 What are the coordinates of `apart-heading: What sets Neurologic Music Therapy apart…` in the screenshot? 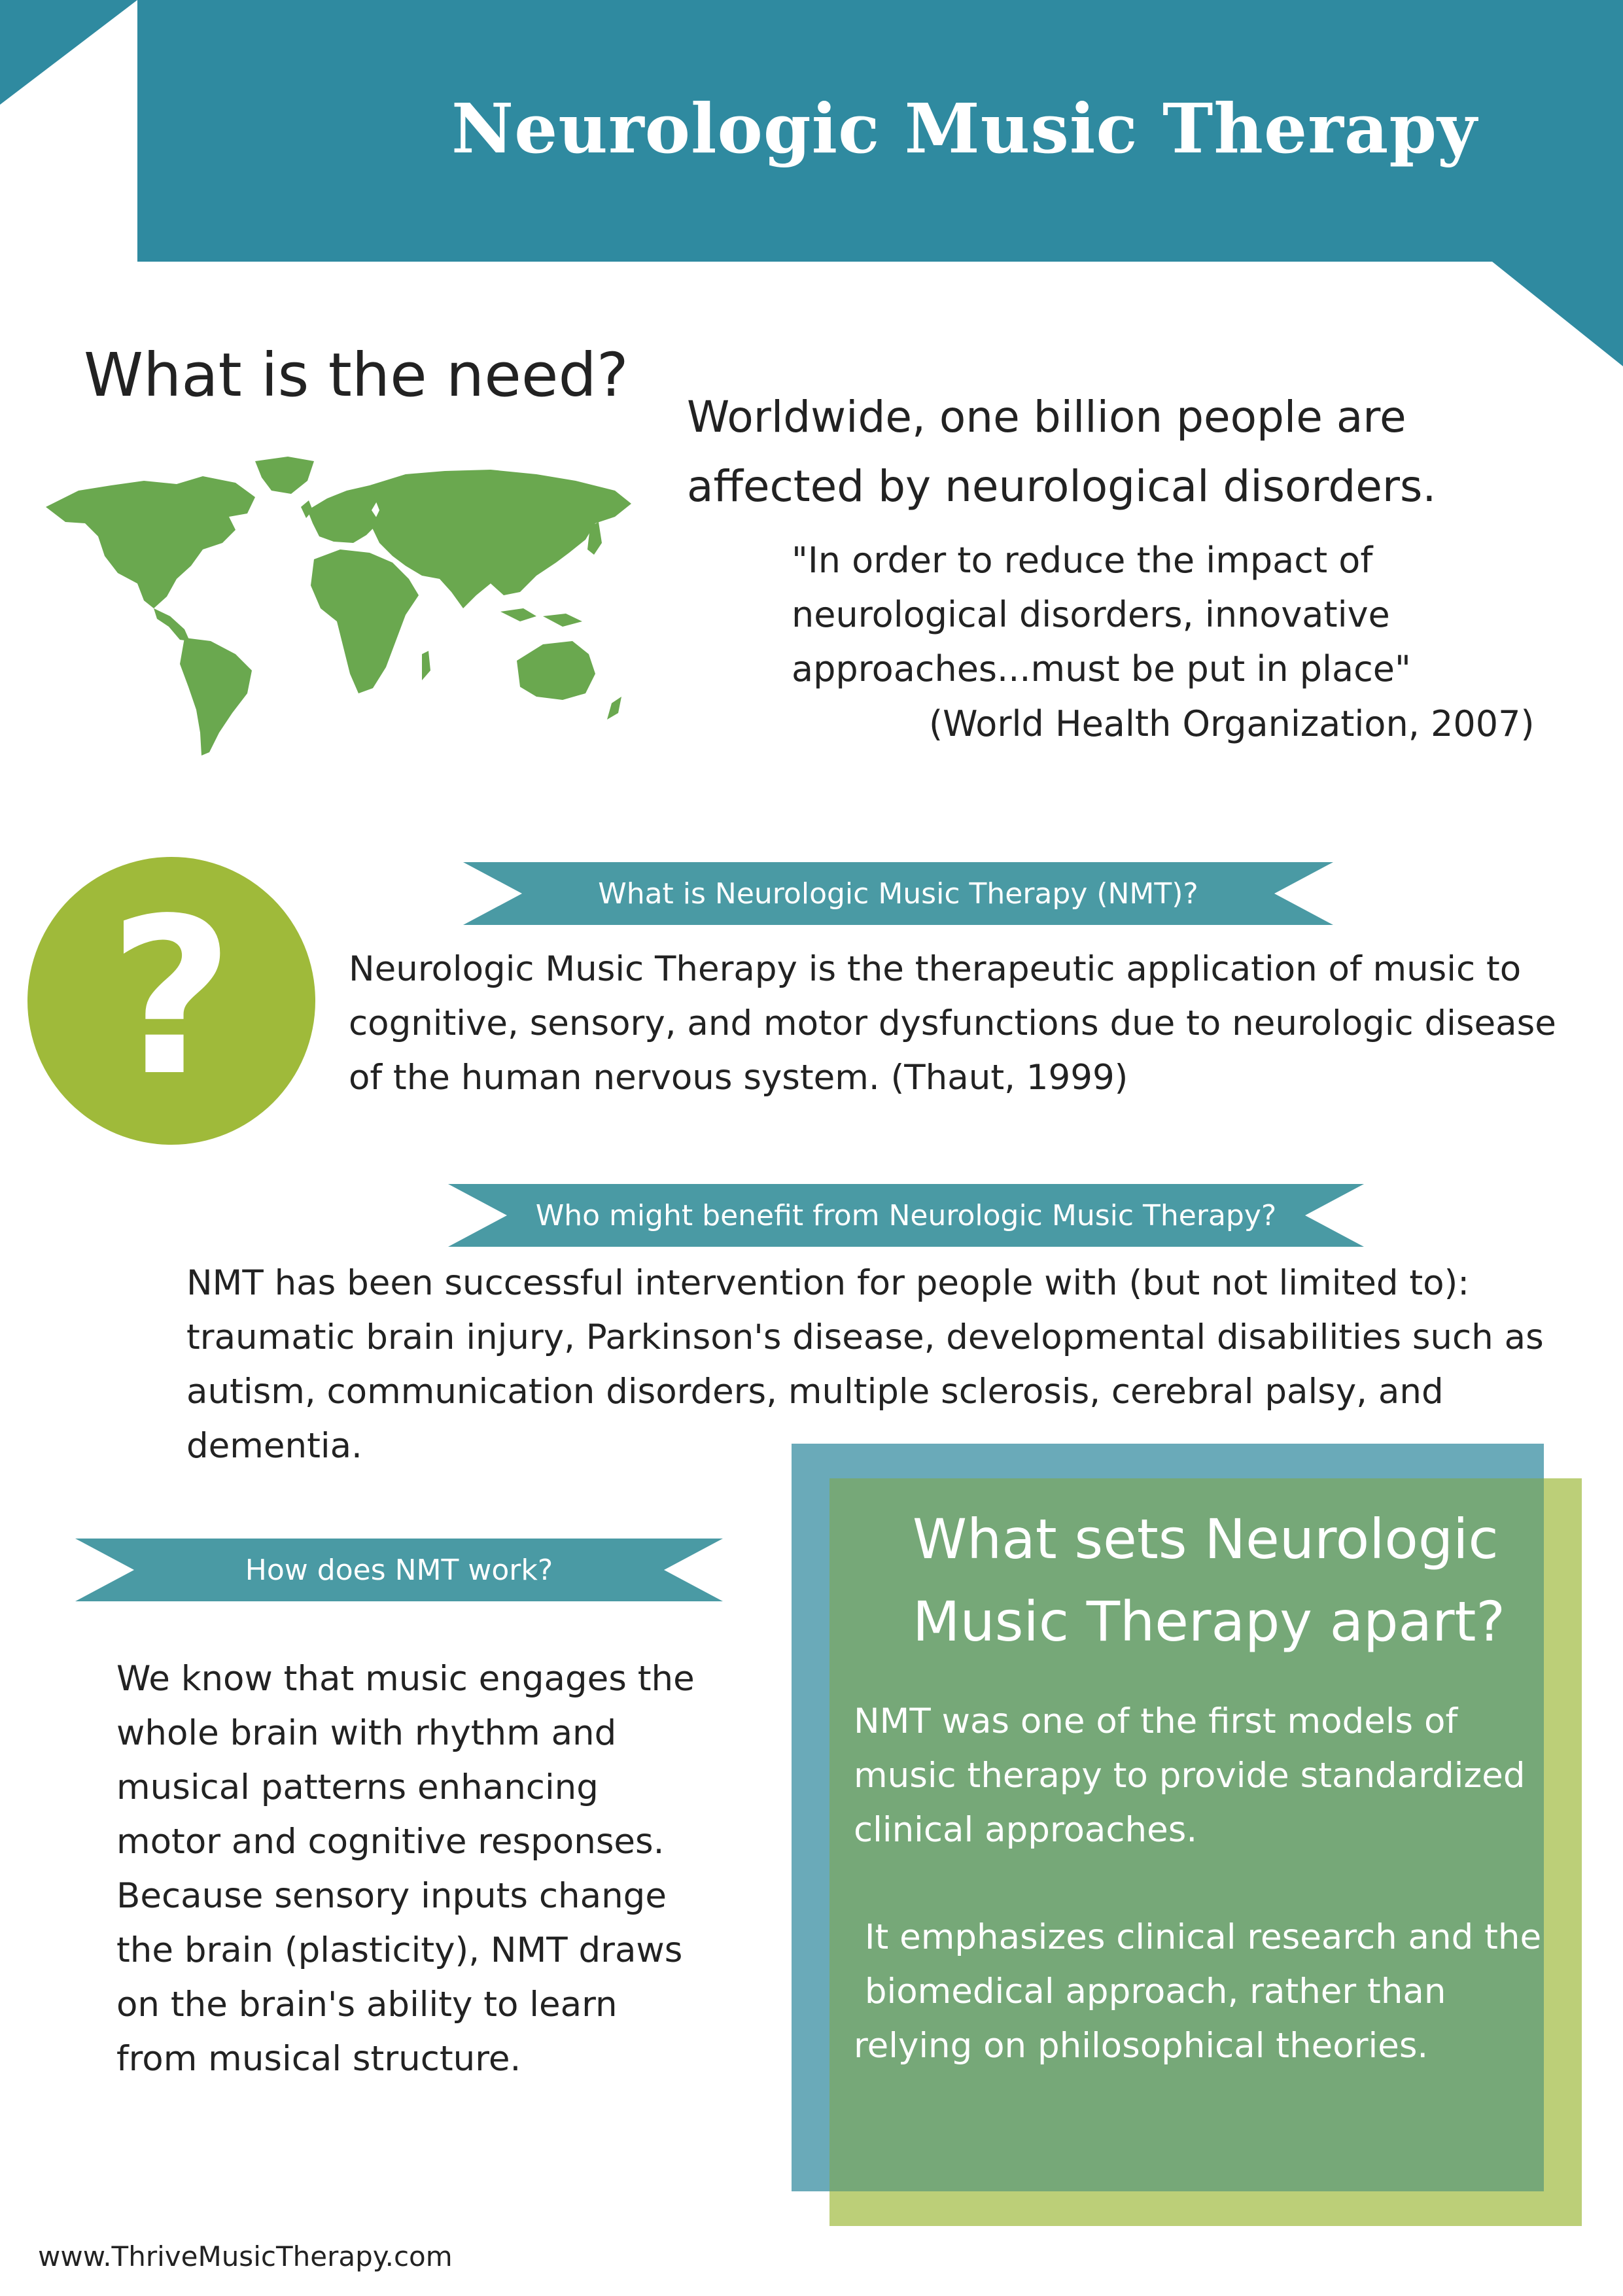 It's located at (1209, 1580).